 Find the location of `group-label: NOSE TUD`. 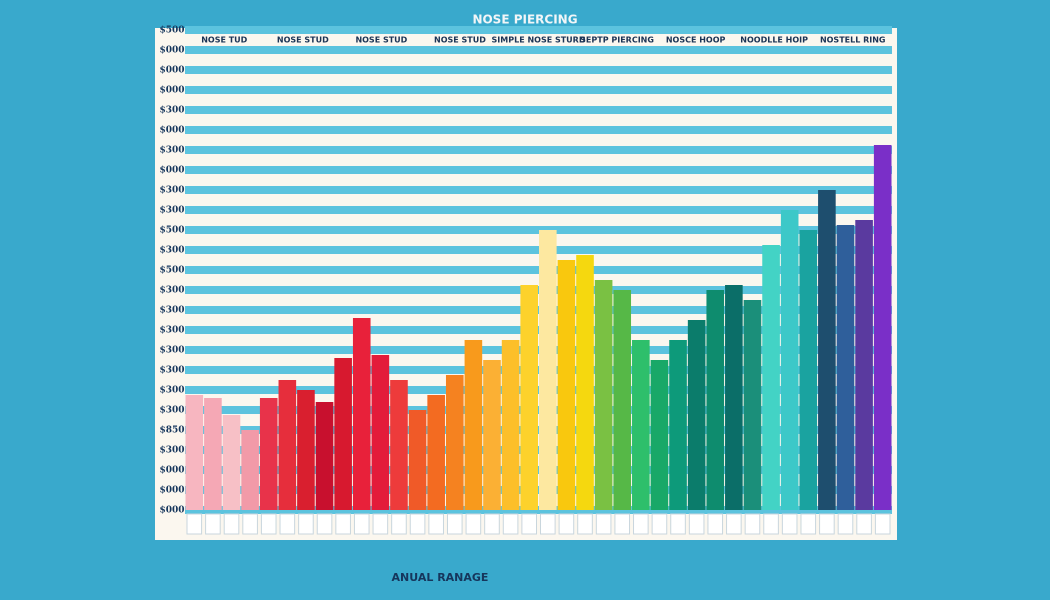

group-label: NOSE TUD is located at coordinates (224, 40).